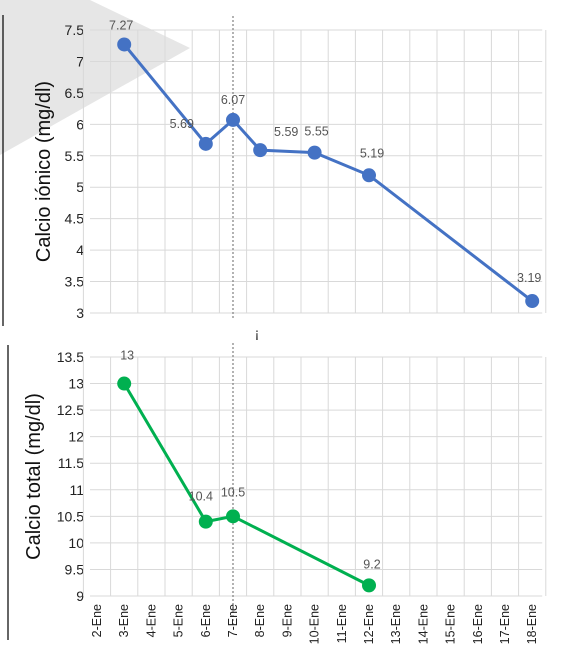 The width and height of the screenshot is (564, 652). Describe the element at coordinates (75, 219) in the screenshot. I see `ionic-y-tick-label: 4.5` at that location.